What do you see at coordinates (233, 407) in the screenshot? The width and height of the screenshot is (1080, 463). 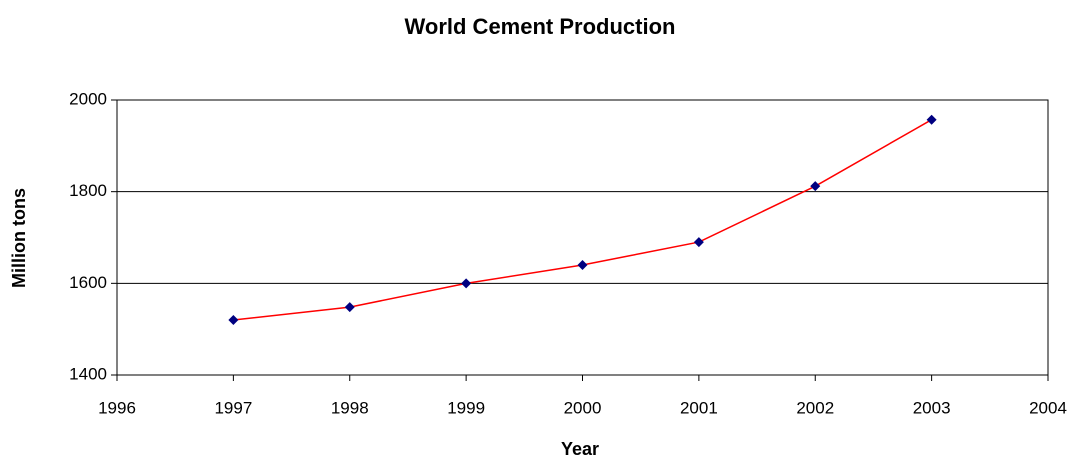 I see `x-tick-label: 1997` at bounding box center [233, 407].